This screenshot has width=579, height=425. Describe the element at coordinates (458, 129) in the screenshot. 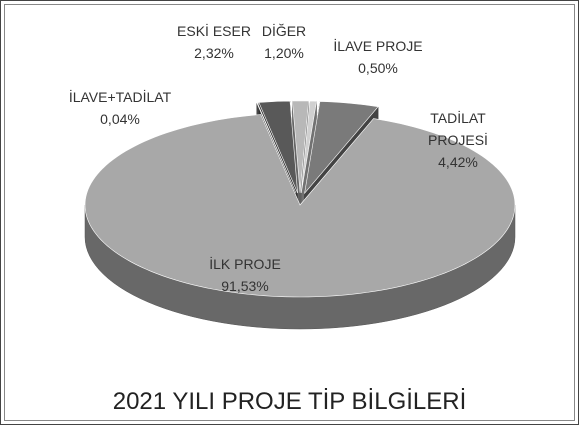

I see `category-label: TADİLAT PROJESİ` at that location.